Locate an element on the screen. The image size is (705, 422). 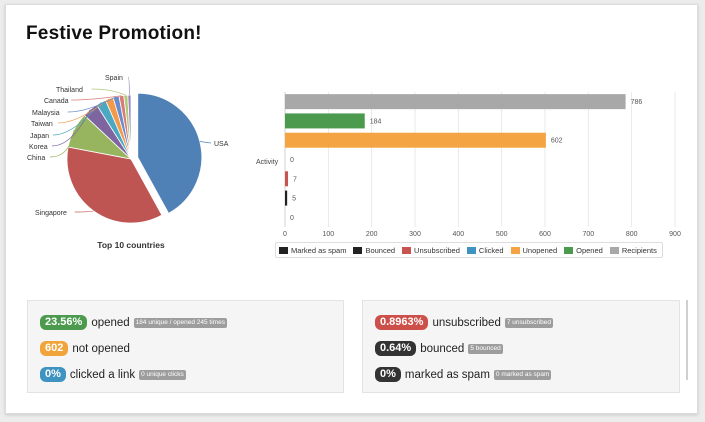
x-tick-label: 300 is located at coordinates (415, 234).